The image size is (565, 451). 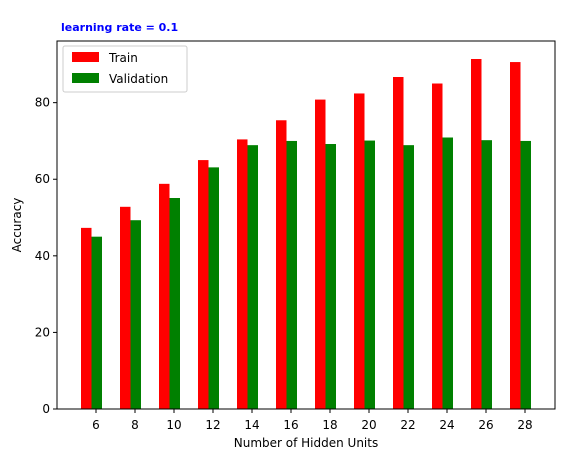 I want to click on x-tick-label: 14, so click(x=251, y=425).